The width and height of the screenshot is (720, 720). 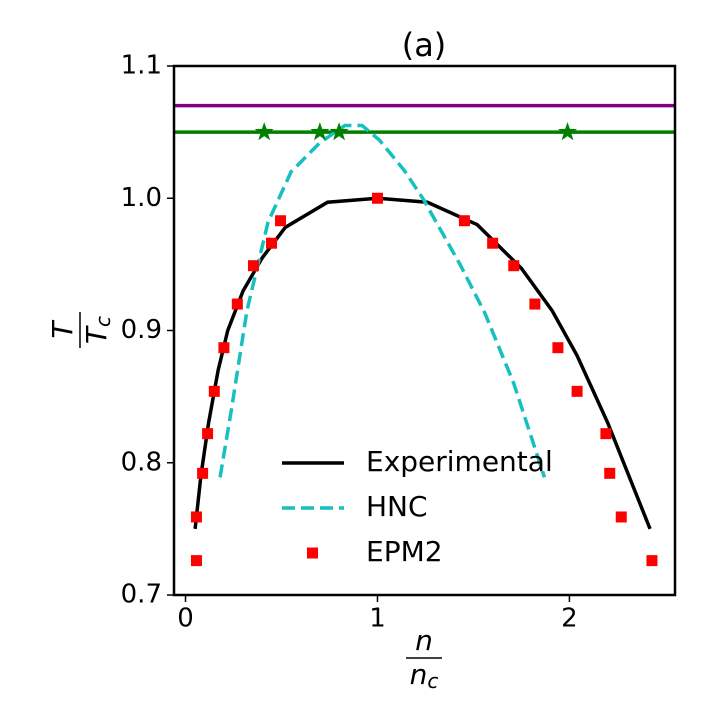 What do you see at coordinates (312, 553) in the screenshot?
I see `legend-swatch` at bounding box center [312, 553].